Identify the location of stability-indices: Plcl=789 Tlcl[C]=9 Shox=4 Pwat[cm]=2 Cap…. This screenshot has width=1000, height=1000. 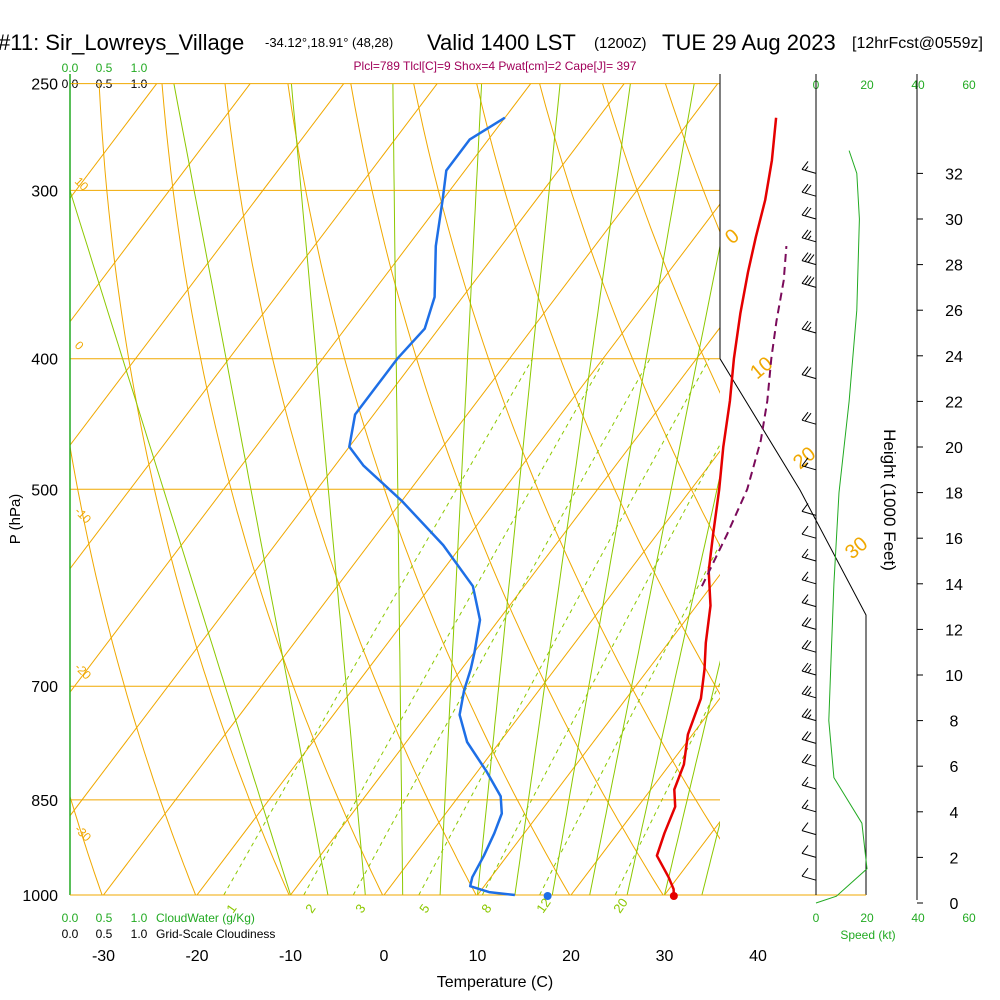
(495, 66).